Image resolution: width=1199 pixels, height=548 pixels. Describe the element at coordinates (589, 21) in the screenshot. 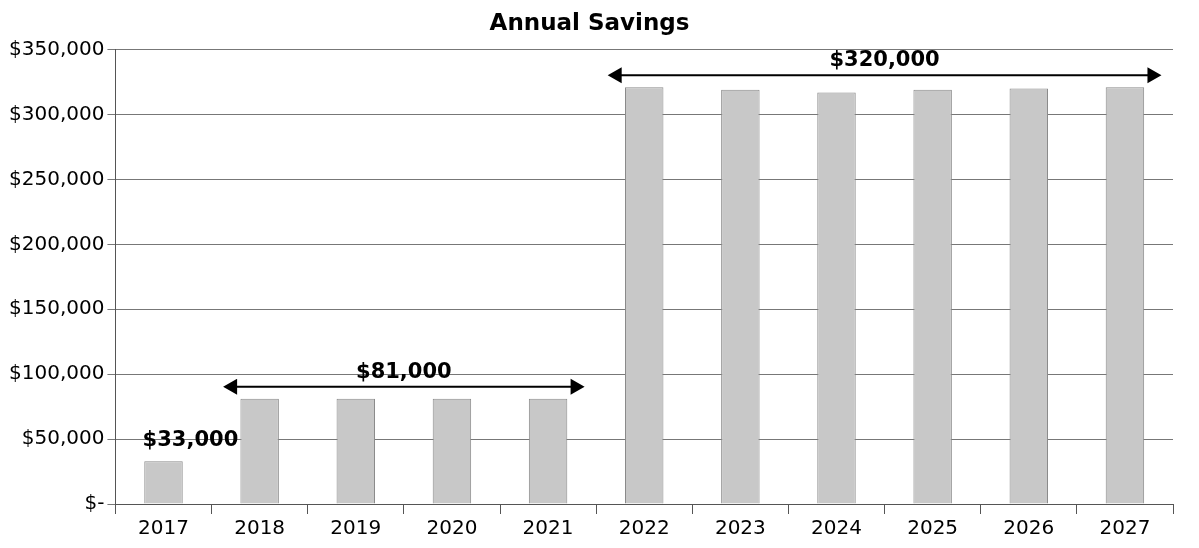

I see `chart-title: Annual Savings` at that location.